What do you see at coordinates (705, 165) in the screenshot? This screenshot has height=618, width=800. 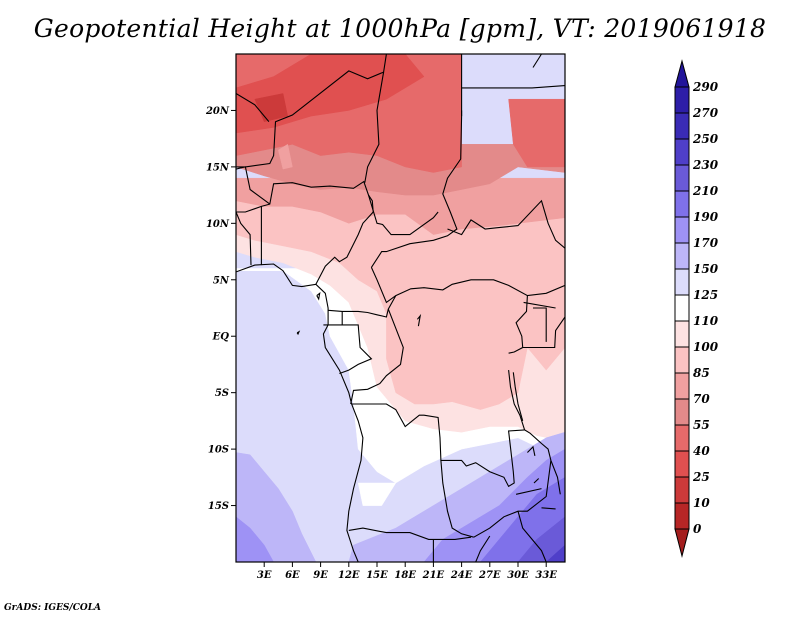 I see `colorbar-label: 230` at bounding box center [705, 165].